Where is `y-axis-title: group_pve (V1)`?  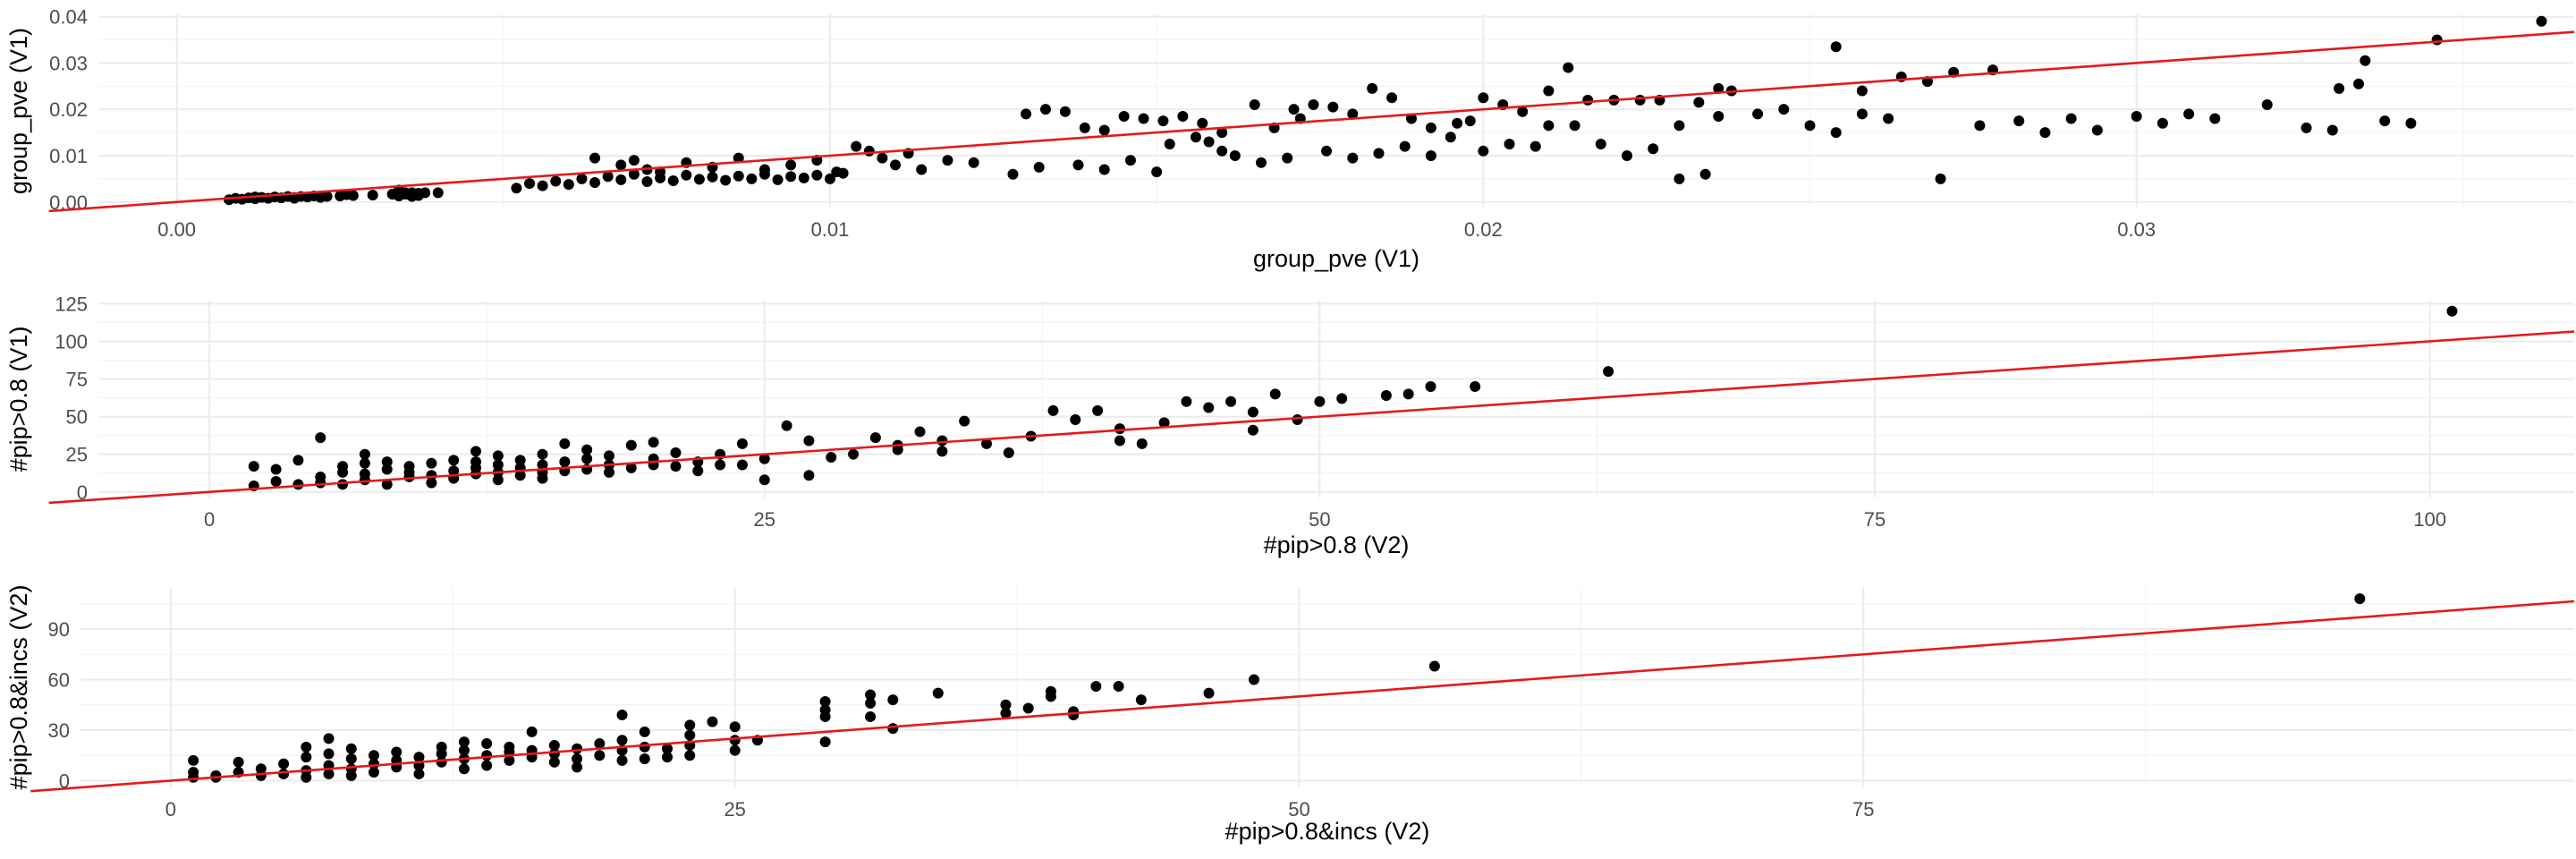 y-axis-title: group_pve (V1) is located at coordinates (18, 111).